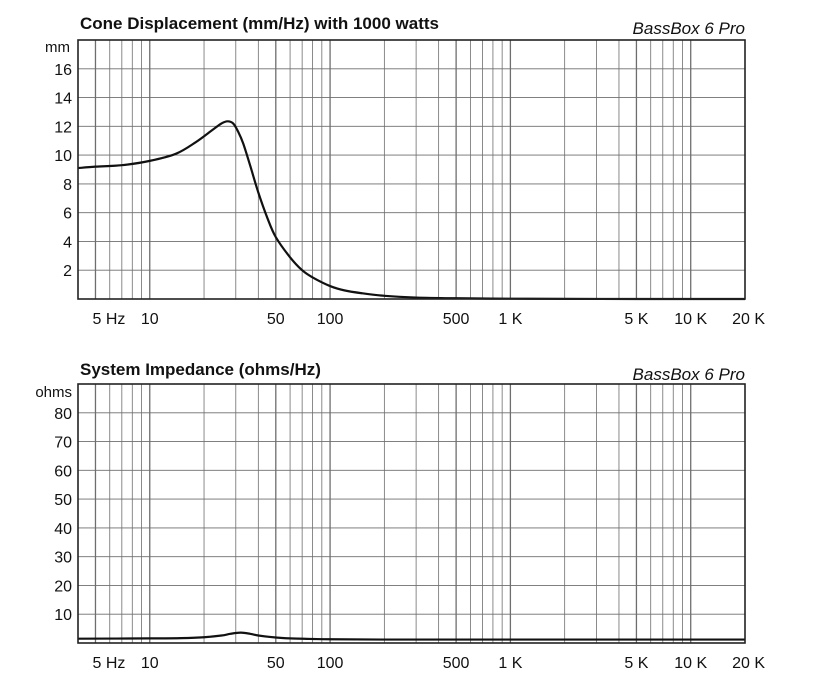 The width and height of the screenshot is (823, 700). What do you see at coordinates (63, 500) in the screenshot?
I see `y-tick-label: 50` at bounding box center [63, 500].